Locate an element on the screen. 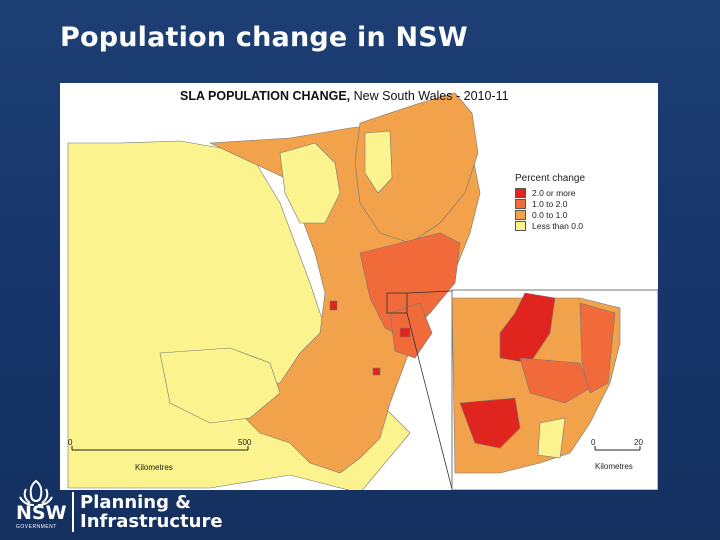 This screenshot has width=720, height=540. legend-label: 0.0 to 1.0 is located at coordinates (550, 214).